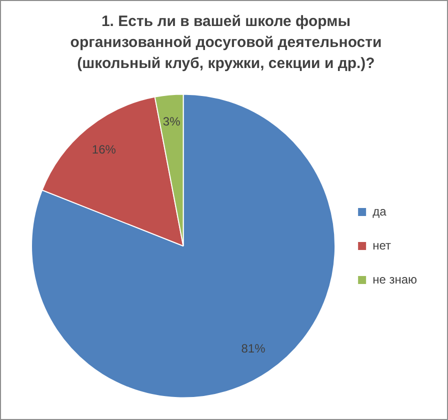 This screenshot has width=448, height=420. I want to click on legend-label: не знаю, so click(394, 279).